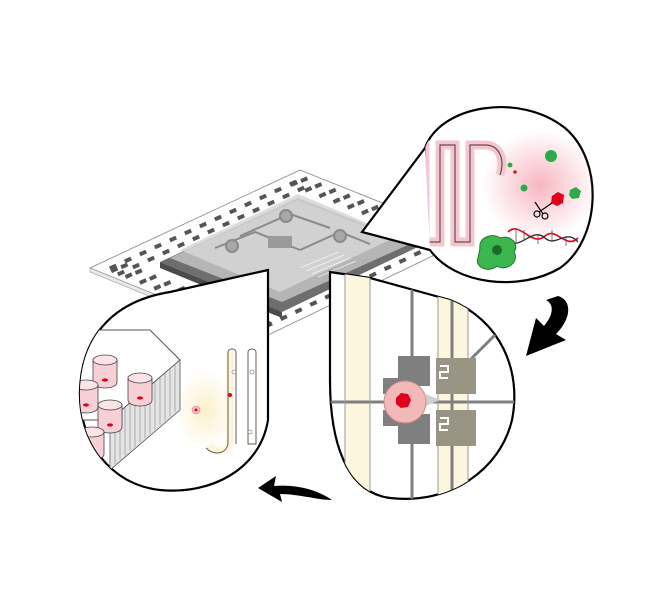  What do you see at coordinates (557, 199) in the screenshot?
I see `red-cell` at bounding box center [557, 199].